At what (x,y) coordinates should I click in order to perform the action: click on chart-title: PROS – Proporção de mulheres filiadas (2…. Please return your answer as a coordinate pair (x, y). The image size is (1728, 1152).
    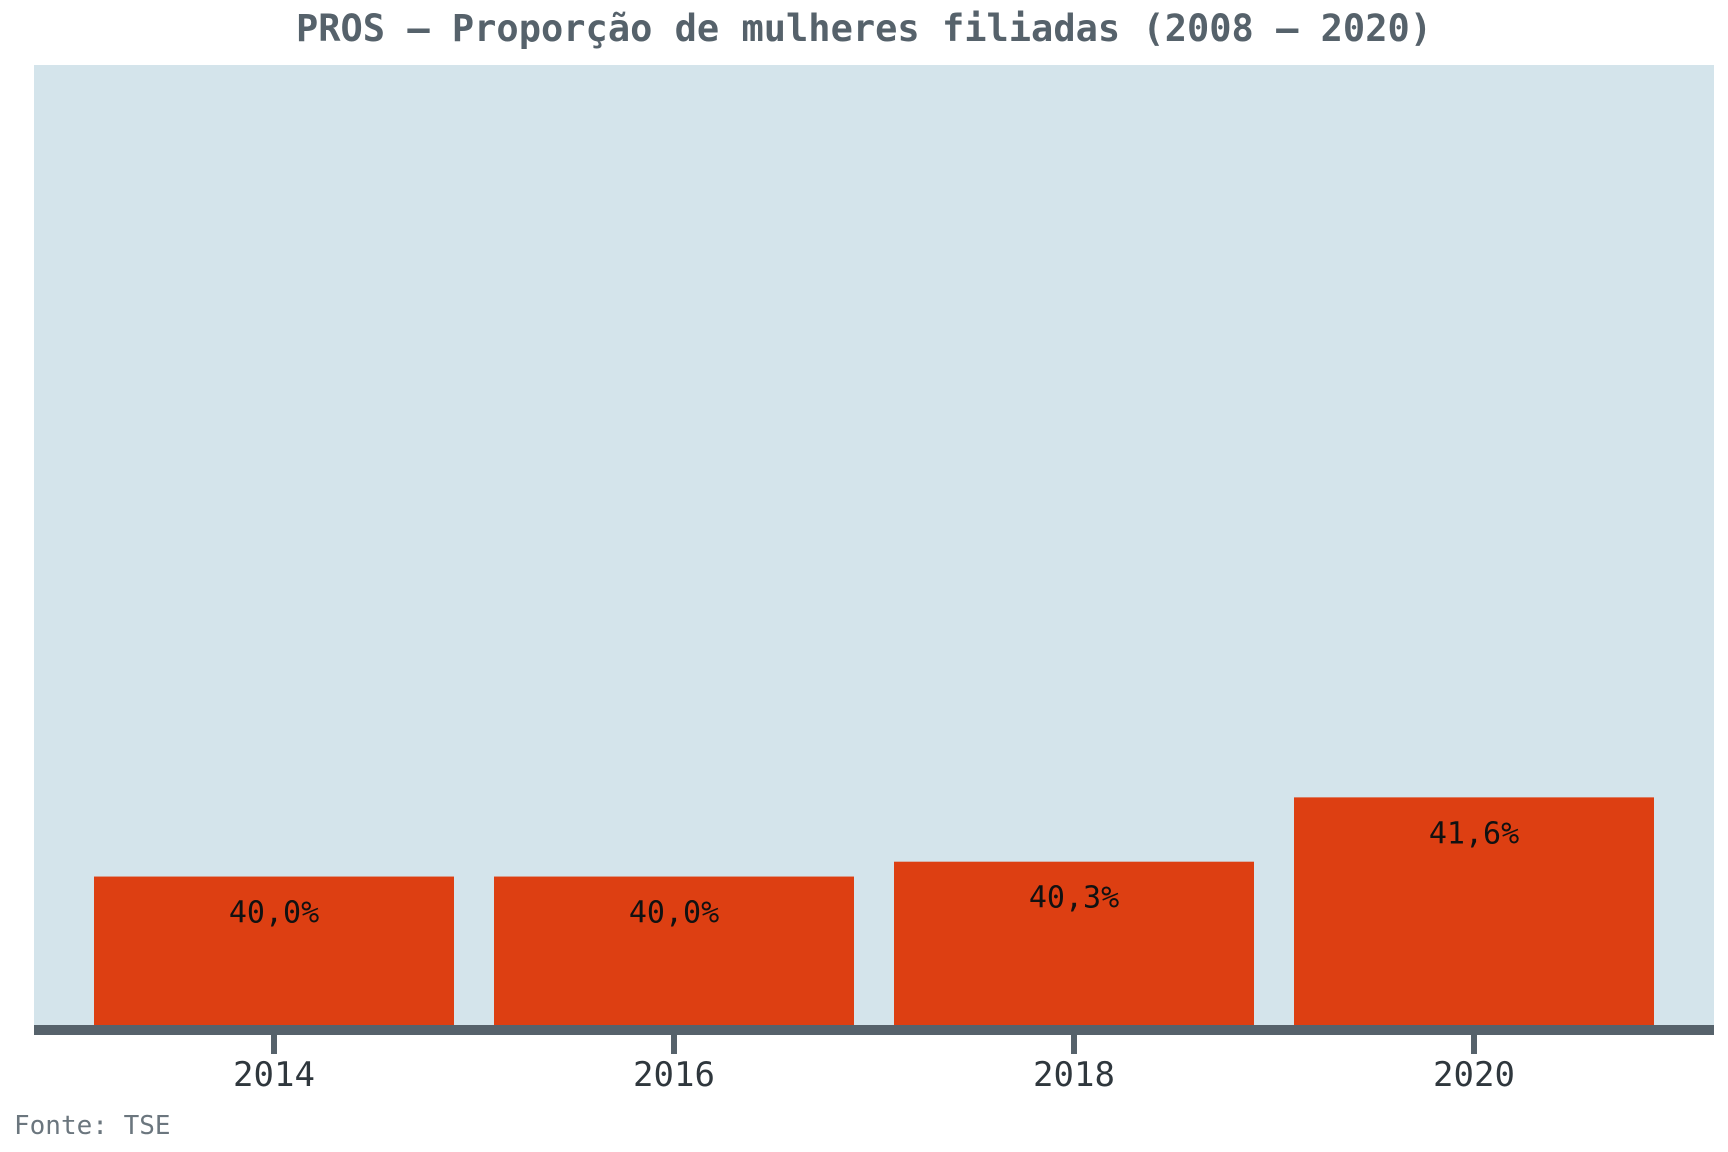
    Looking at the image, I should click on (864, 28).